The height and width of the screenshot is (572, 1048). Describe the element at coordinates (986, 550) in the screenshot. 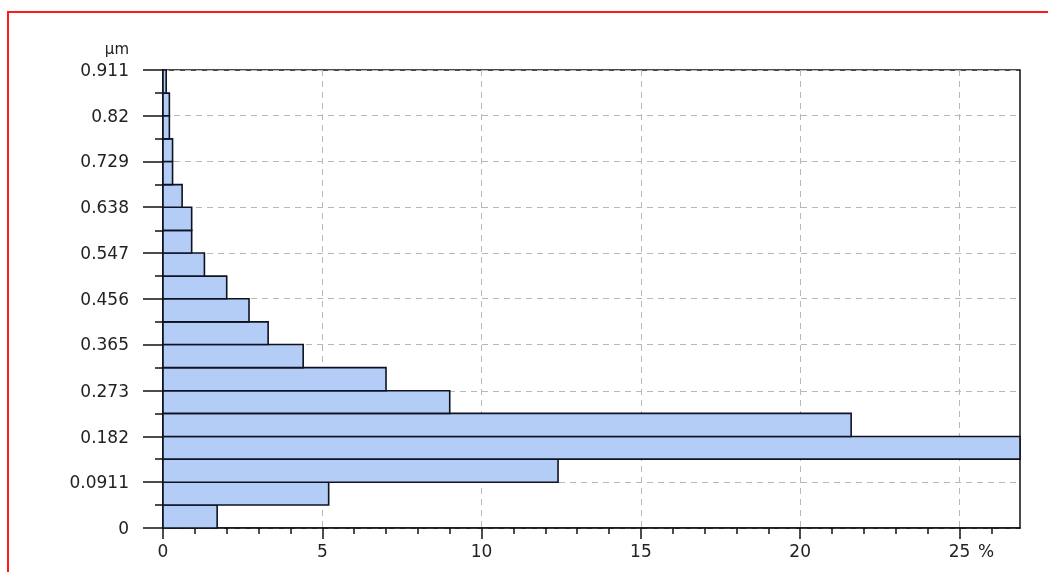

I see `x-axis-title: %` at that location.